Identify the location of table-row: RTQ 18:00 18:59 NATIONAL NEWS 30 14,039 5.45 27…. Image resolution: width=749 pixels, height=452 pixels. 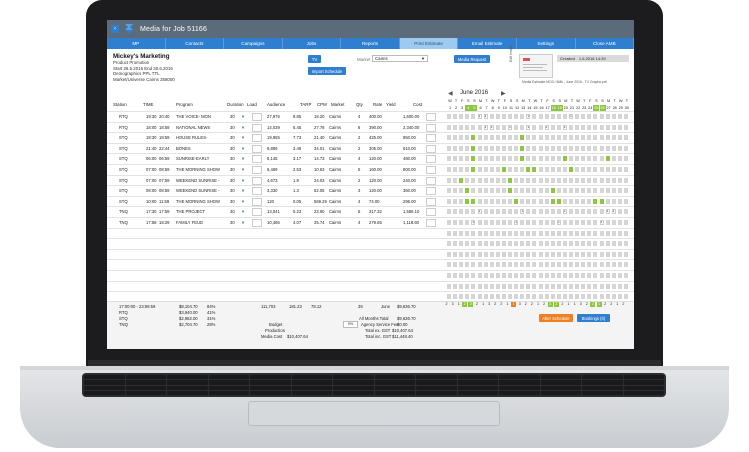
(370, 127).